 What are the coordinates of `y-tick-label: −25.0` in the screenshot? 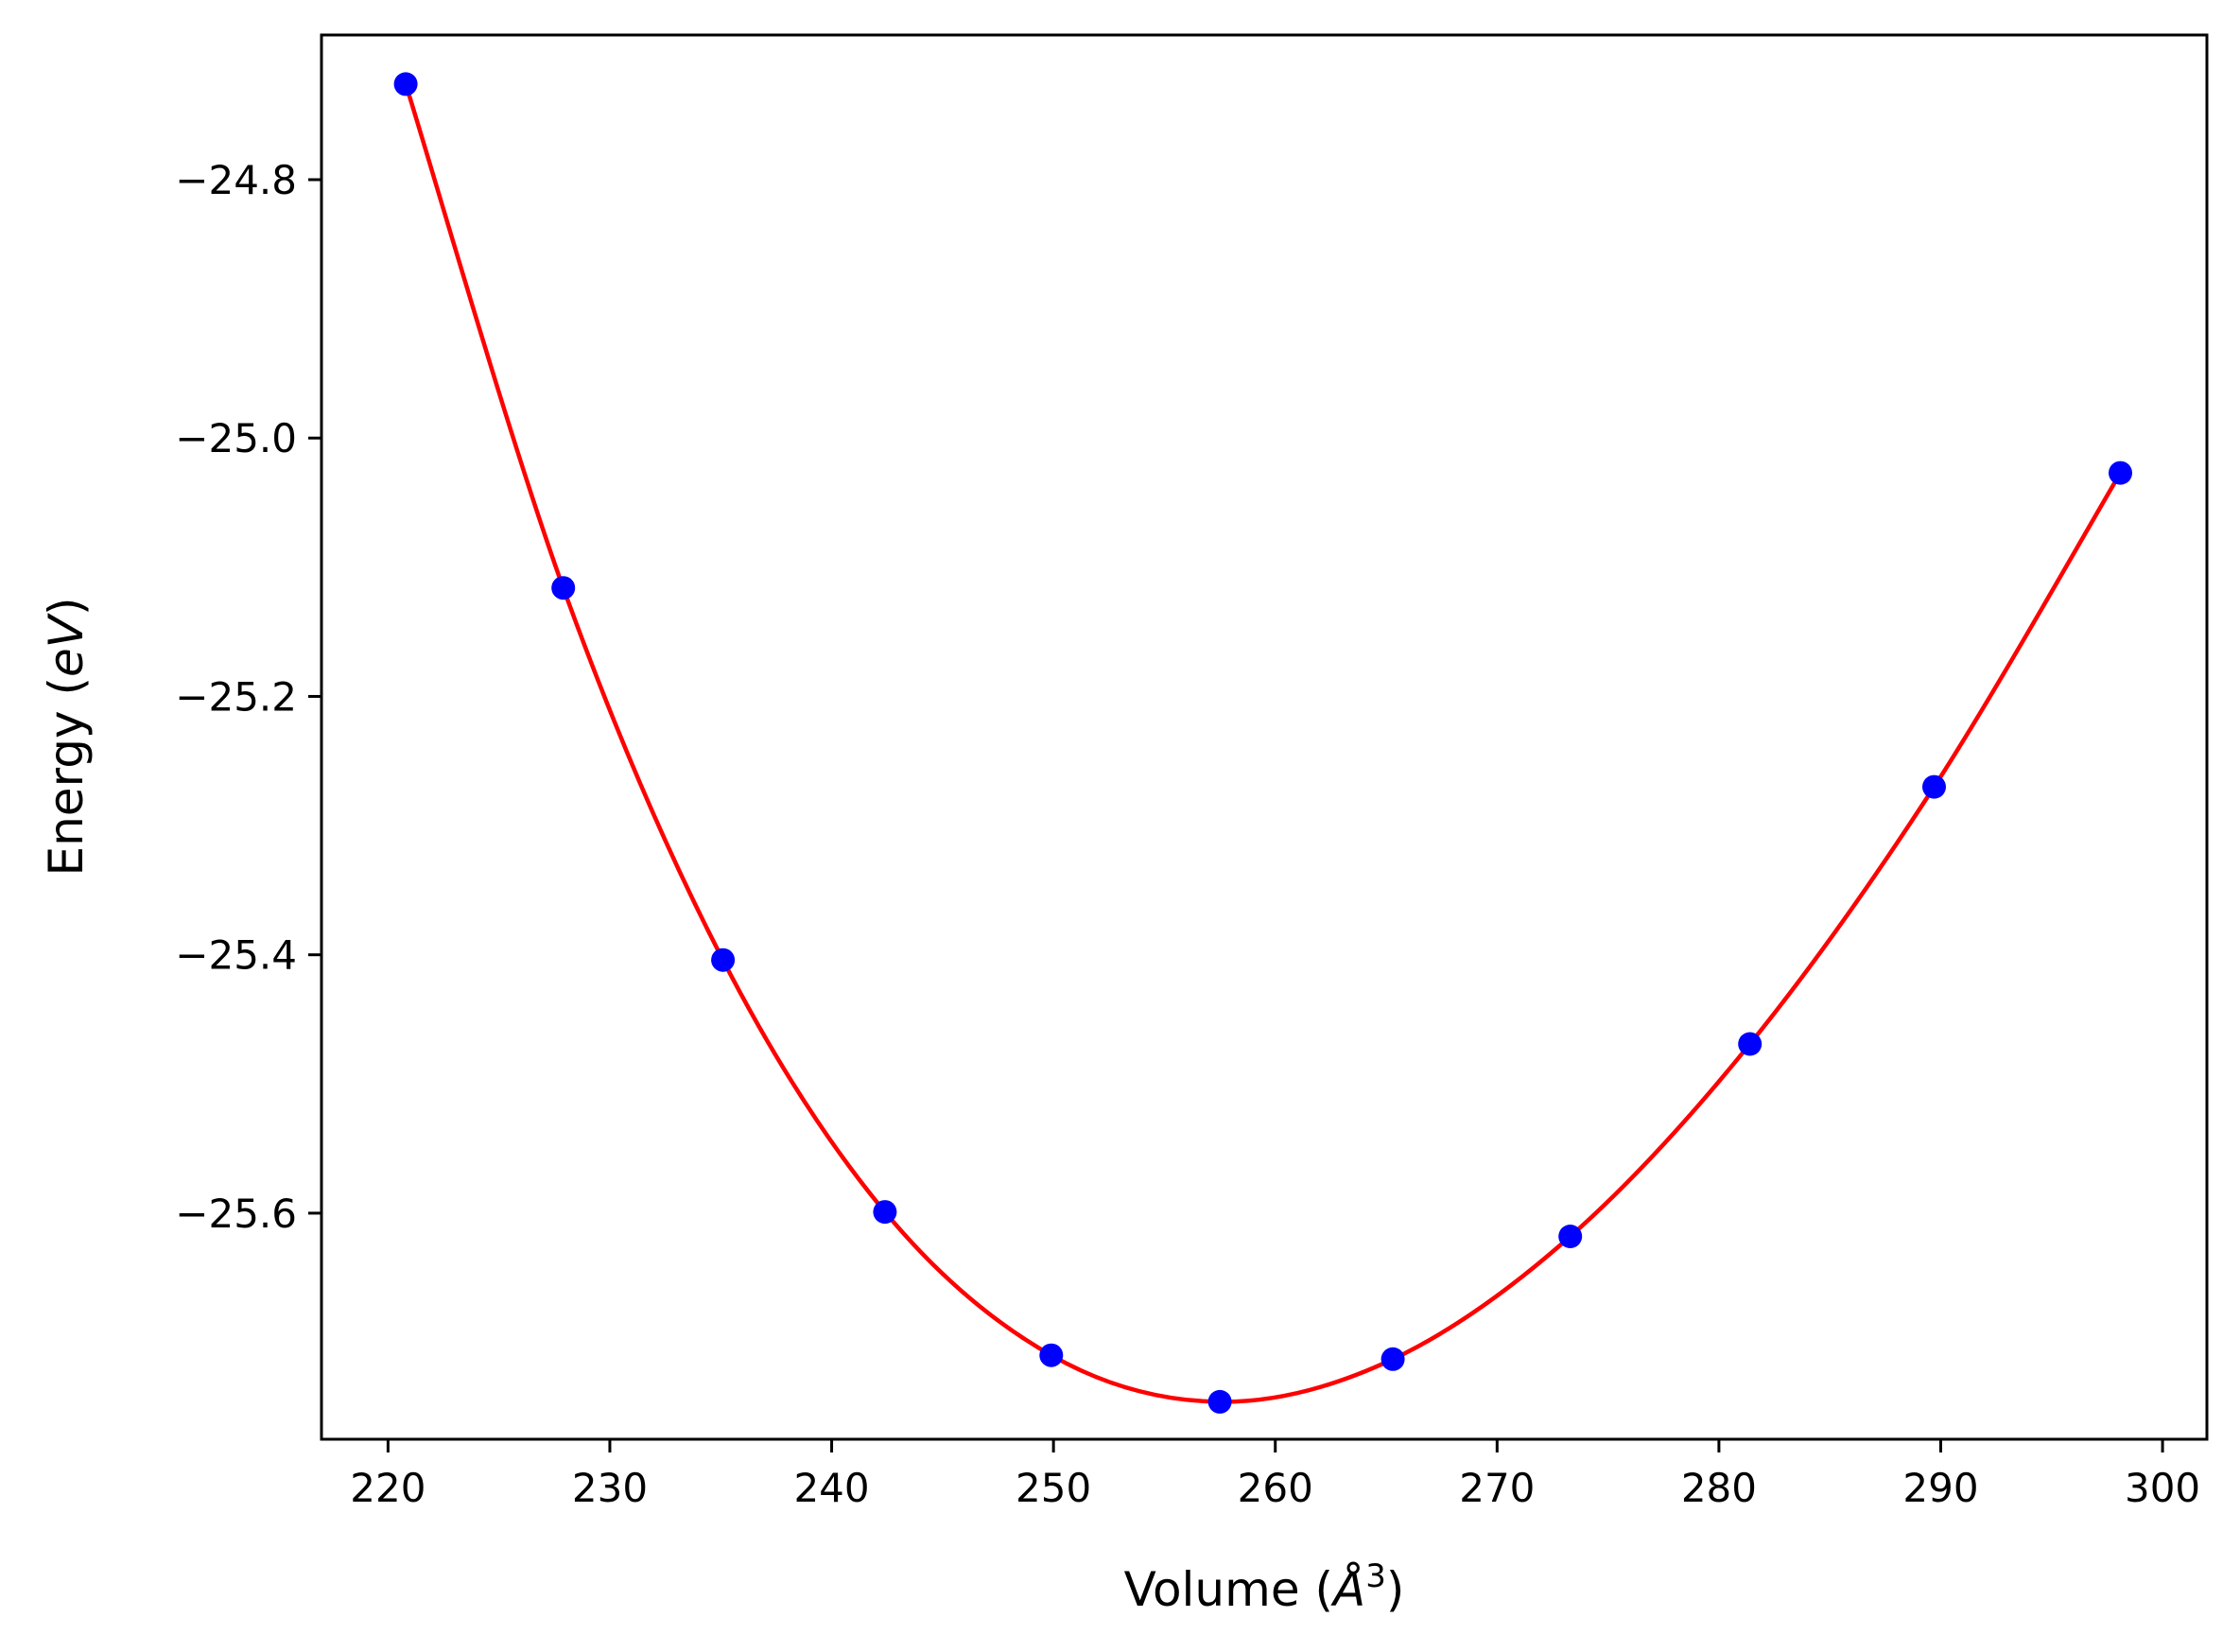 It's located at (236, 438).